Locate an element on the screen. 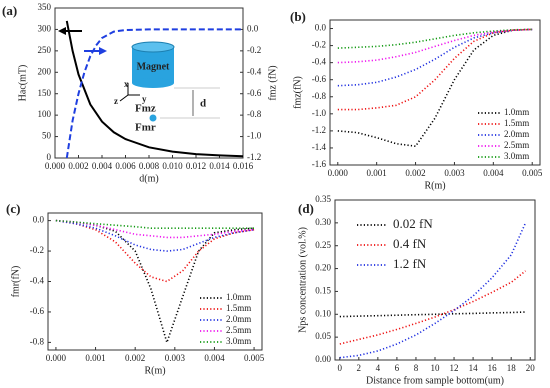 The width and height of the screenshot is (550, 388). y-tick-label: -1.0 is located at coordinates (319, 113).